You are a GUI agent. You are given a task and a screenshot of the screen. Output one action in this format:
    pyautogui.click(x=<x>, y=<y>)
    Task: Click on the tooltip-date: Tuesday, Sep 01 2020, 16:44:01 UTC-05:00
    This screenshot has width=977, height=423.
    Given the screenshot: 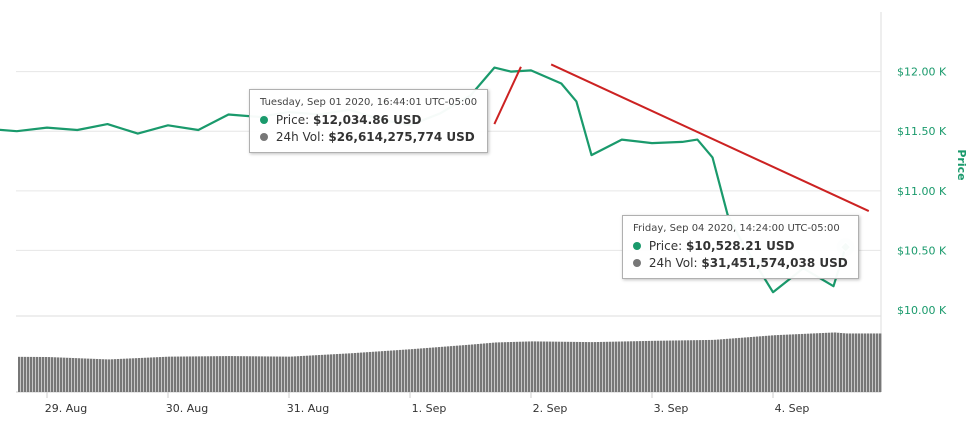 What is the action you would take?
    pyautogui.click(x=369, y=102)
    